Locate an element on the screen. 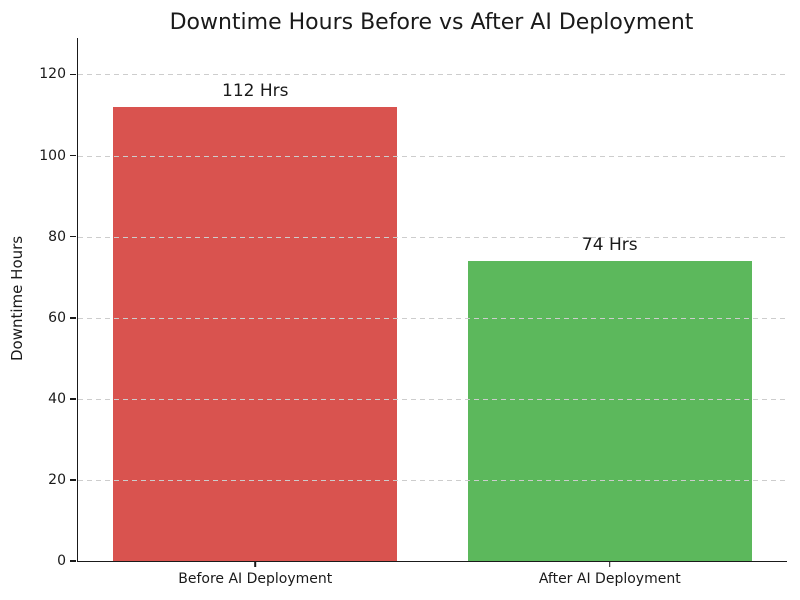  x-tick-label-2: After AI Deployment is located at coordinates (609, 579).